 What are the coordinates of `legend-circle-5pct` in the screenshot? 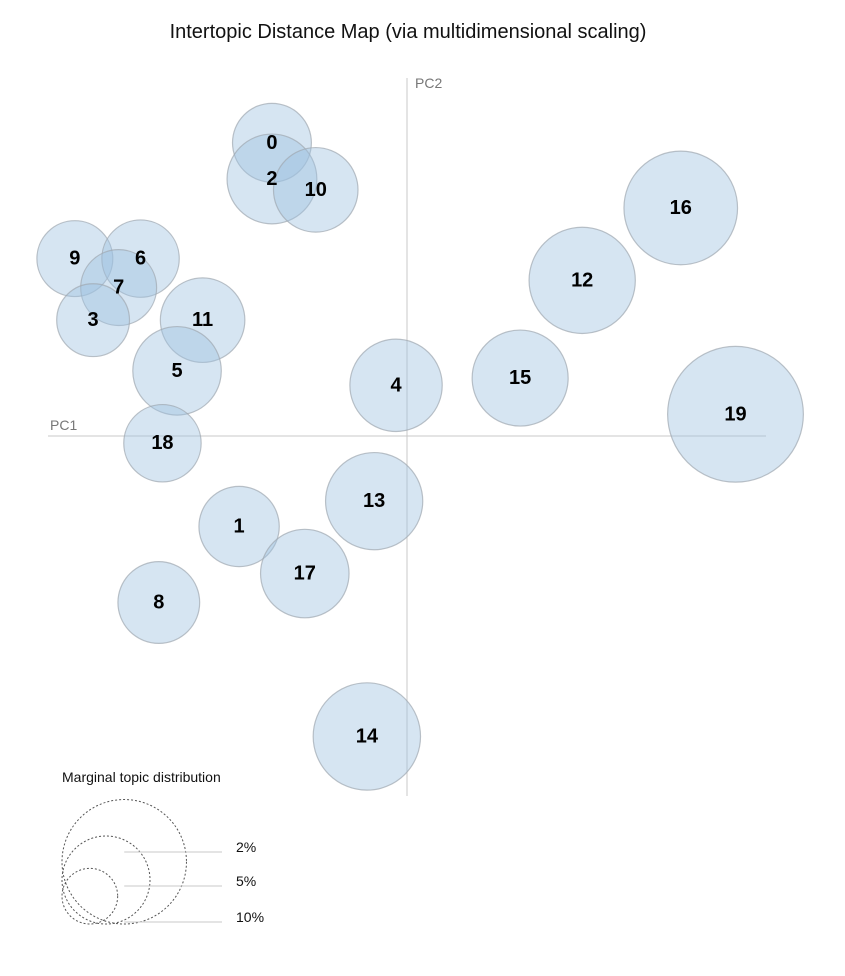 It's located at (106, 880).